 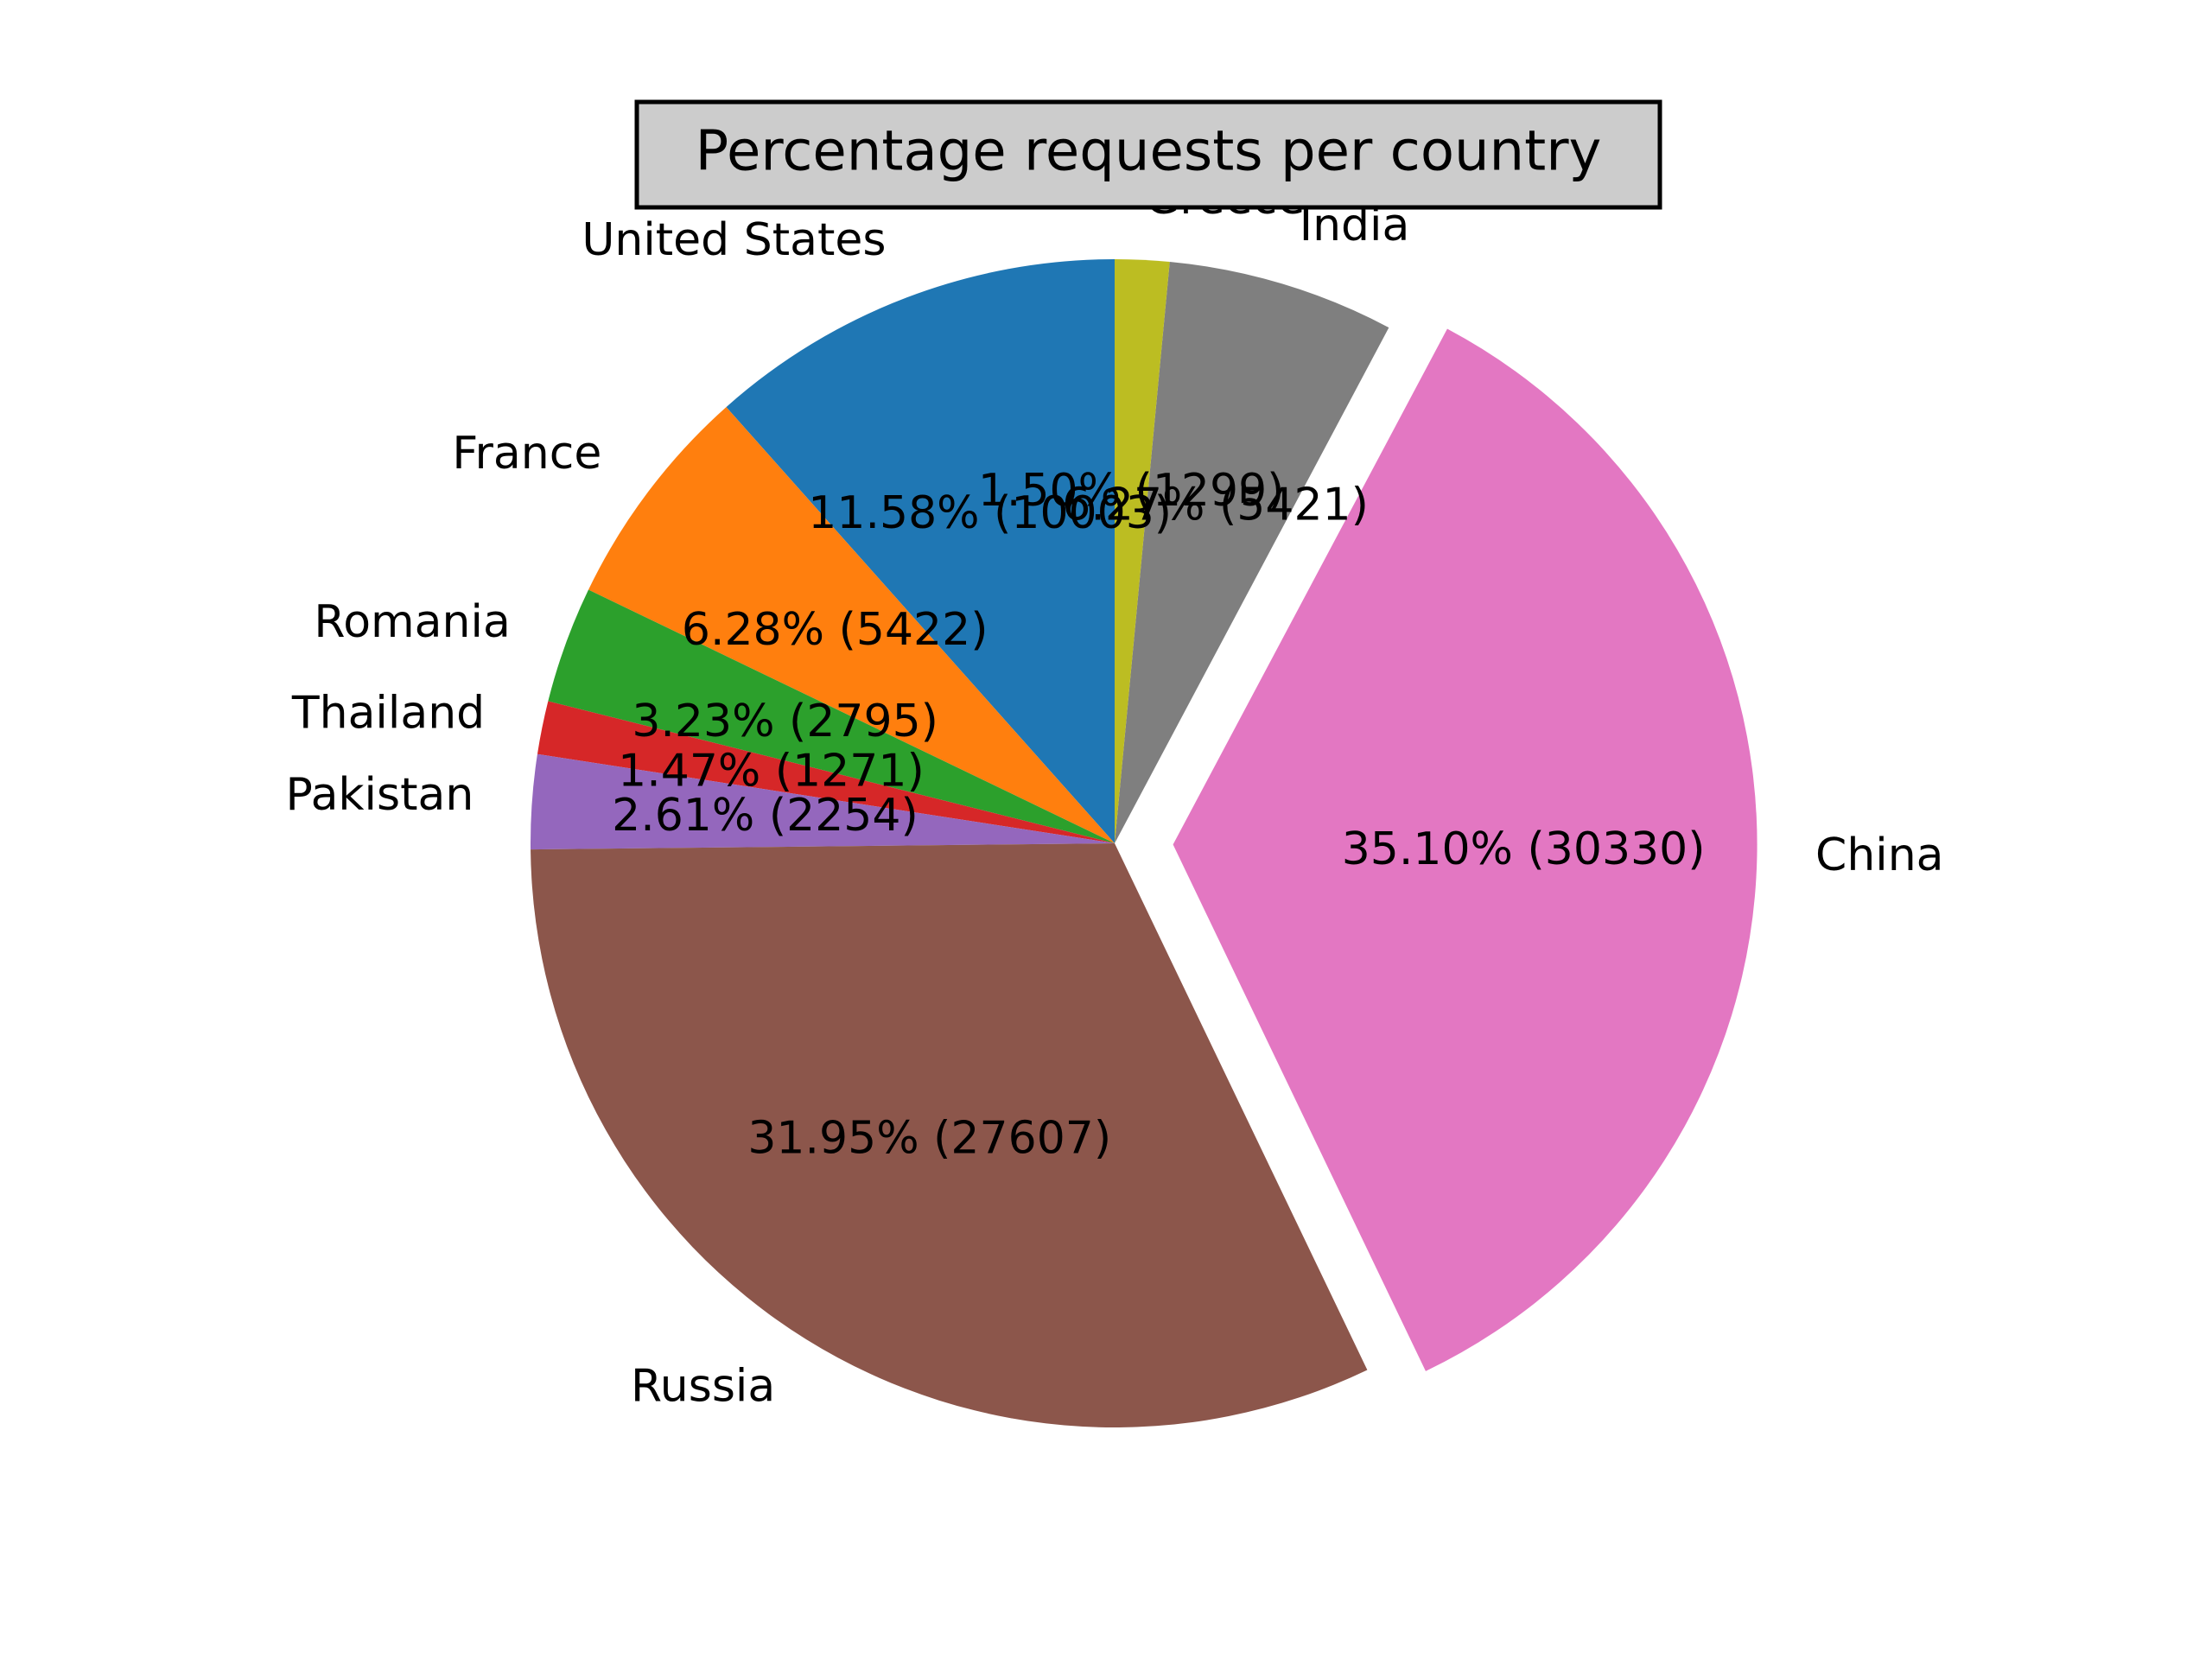 I want to click on slice-label-thailand: Thailand, so click(x=388, y=714).